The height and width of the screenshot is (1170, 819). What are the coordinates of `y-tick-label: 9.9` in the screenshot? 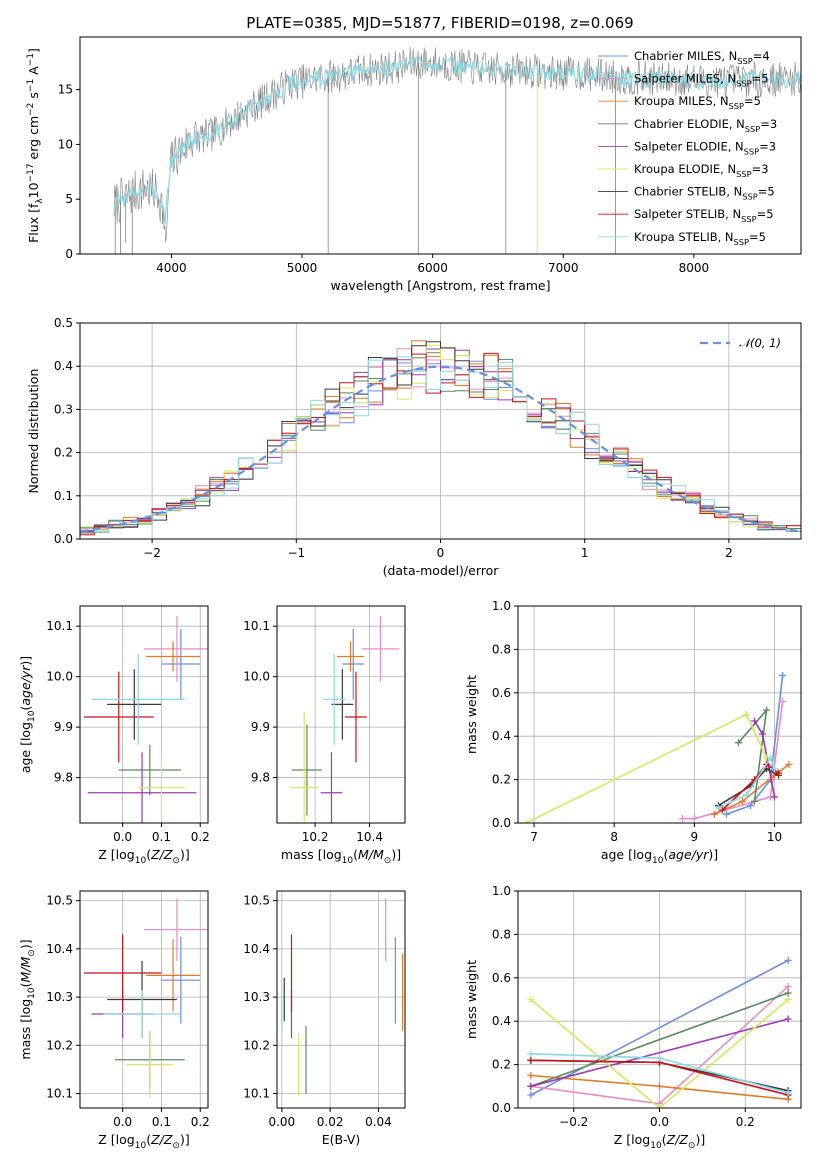 It's located at (63, 727).